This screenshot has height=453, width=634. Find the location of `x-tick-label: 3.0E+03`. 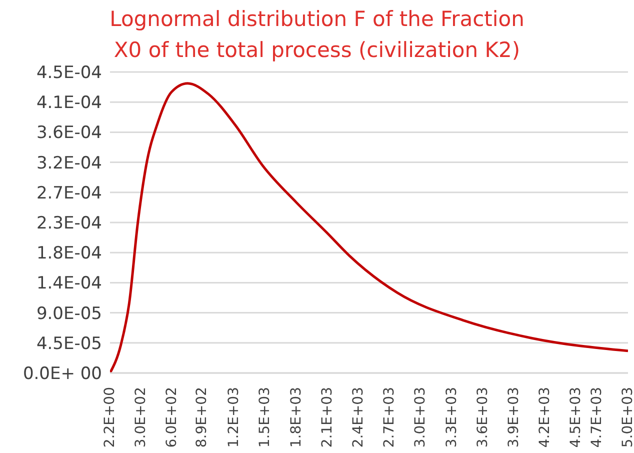

x-tick-label: 3.0E+03 is located at coordinates (420, 417).